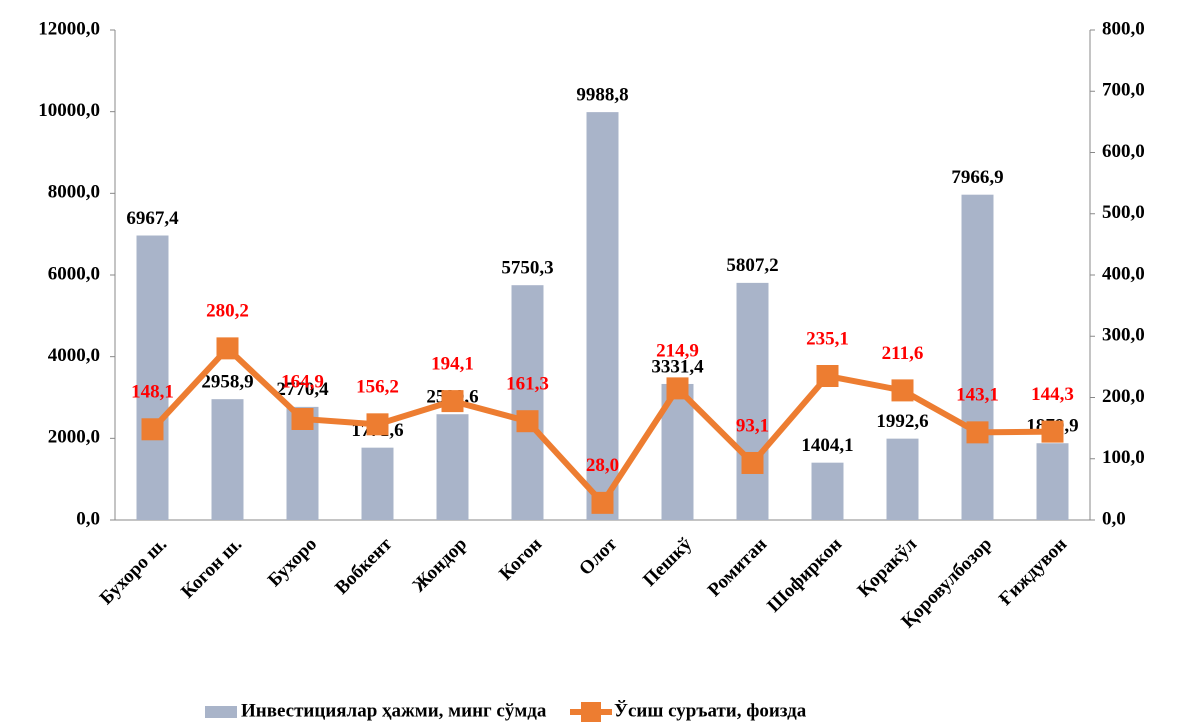 This screenshot has height=726, width=1178. I want to click on legend-label: Инвестициялар ҳажми, минг сўмда, so click(394, 710).